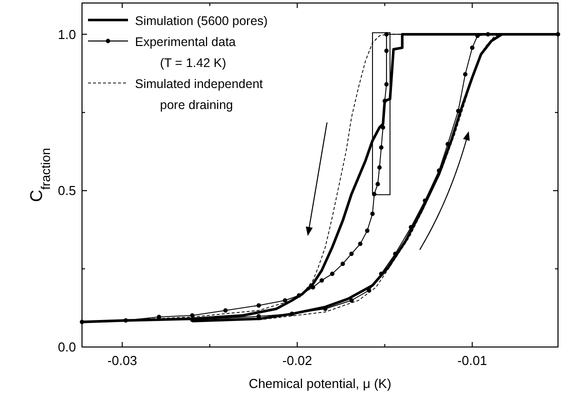  I want to click on x-tick-label: -0.03, so click(122, 360).